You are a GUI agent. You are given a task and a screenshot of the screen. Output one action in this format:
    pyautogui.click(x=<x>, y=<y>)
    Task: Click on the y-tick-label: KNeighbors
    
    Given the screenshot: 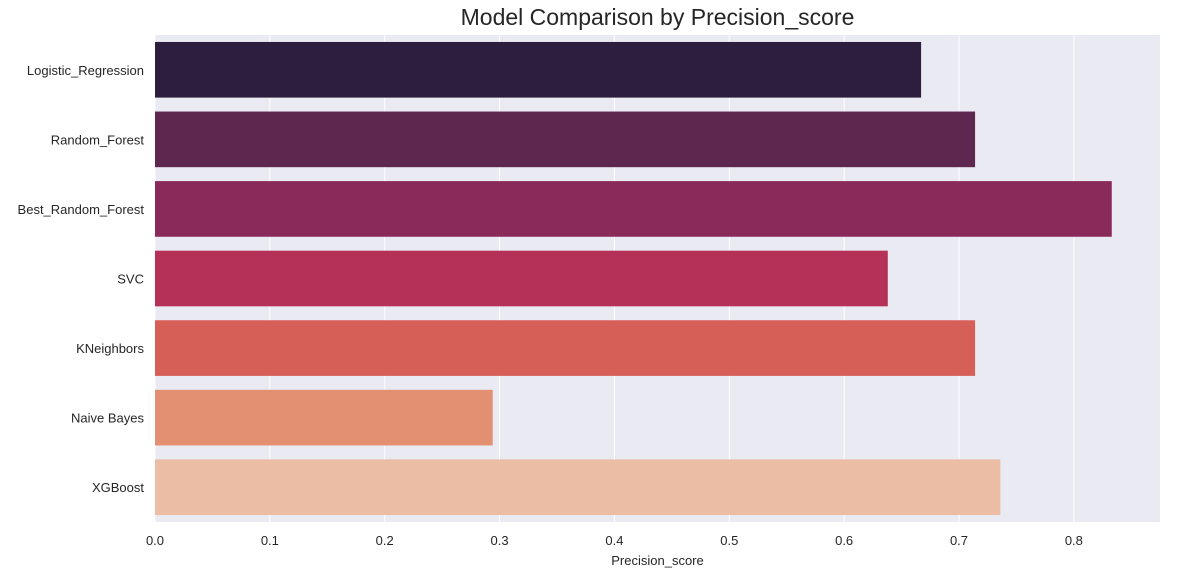 What is the action you would take?
    pyautogui.click(x=110, y=348)
    